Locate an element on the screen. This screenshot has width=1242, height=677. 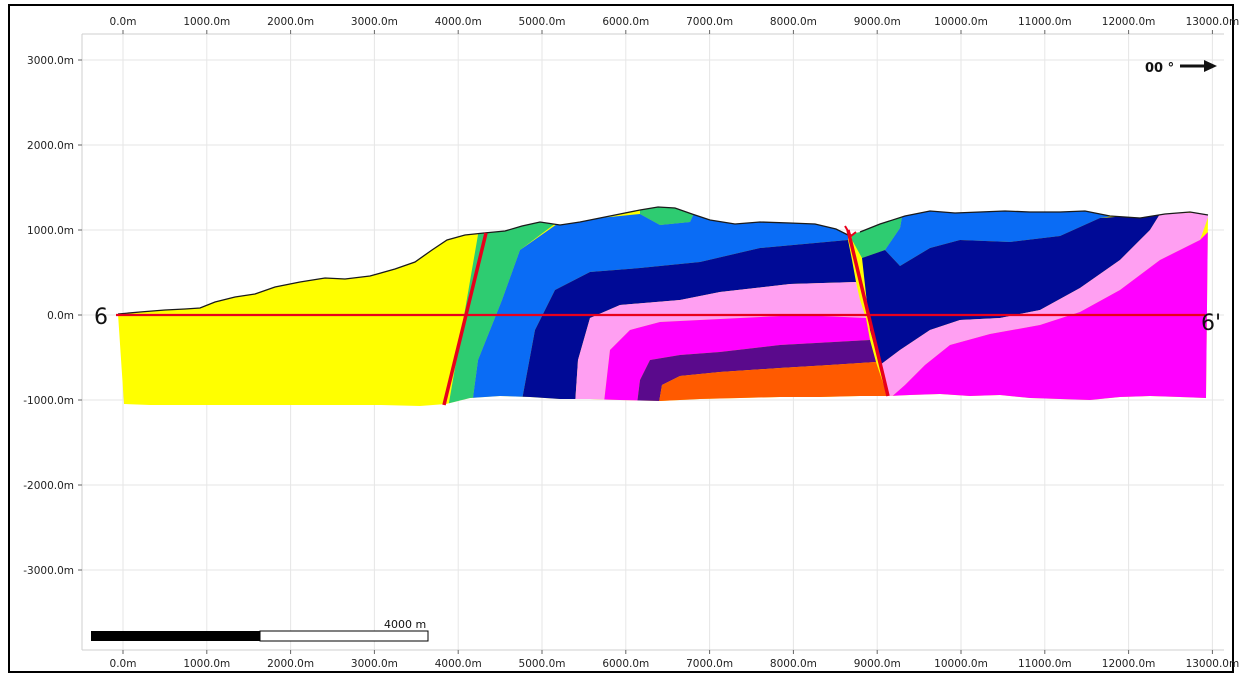
y-tick-label: 3000.0m is located at coordinates (50, 61).